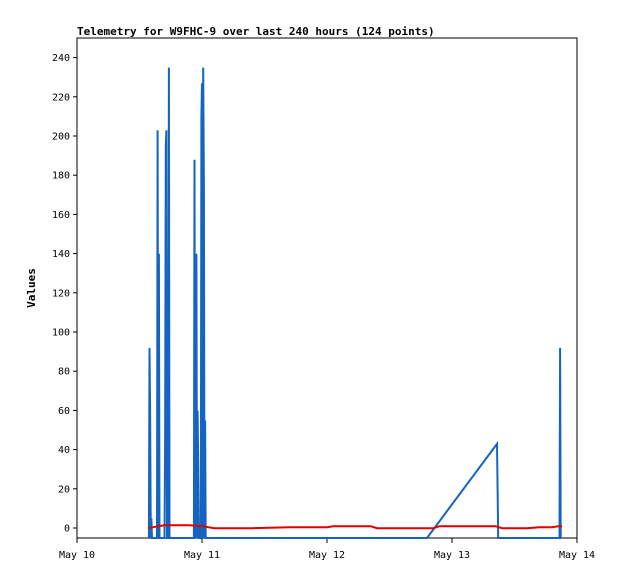 The image size is (618, 579). What do you see at coordinates (64, 411) in the screenshot?
I see `y-tick-label: 60` at bounding box center [64, 411].